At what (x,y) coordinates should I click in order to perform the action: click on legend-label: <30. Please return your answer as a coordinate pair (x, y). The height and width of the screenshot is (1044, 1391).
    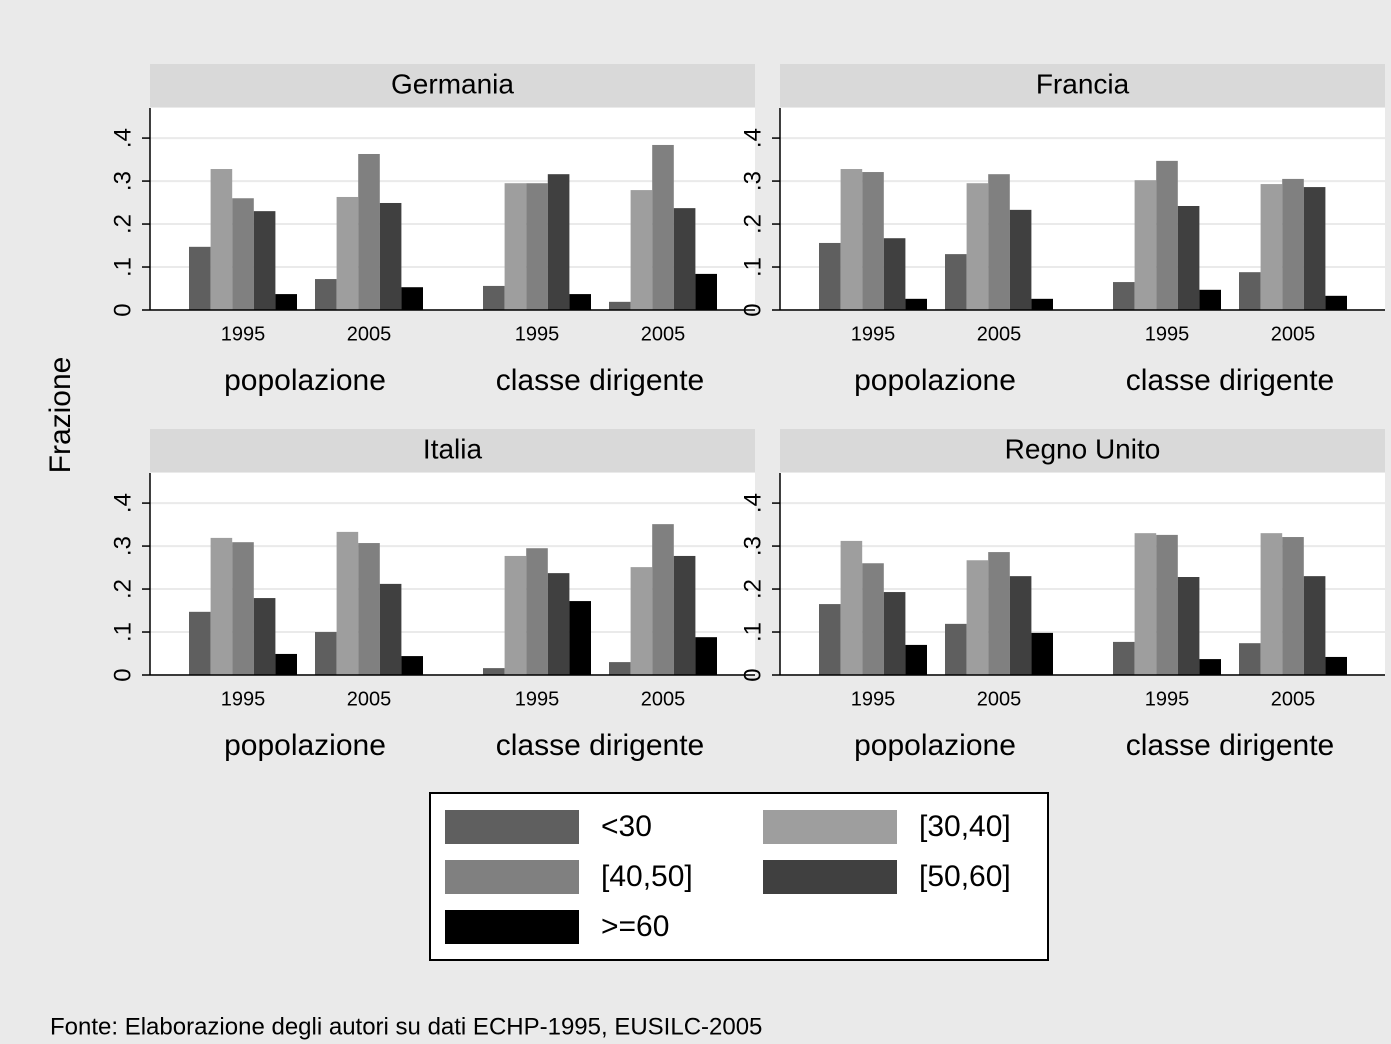
    Looking at the image, I should click on (626, 826).